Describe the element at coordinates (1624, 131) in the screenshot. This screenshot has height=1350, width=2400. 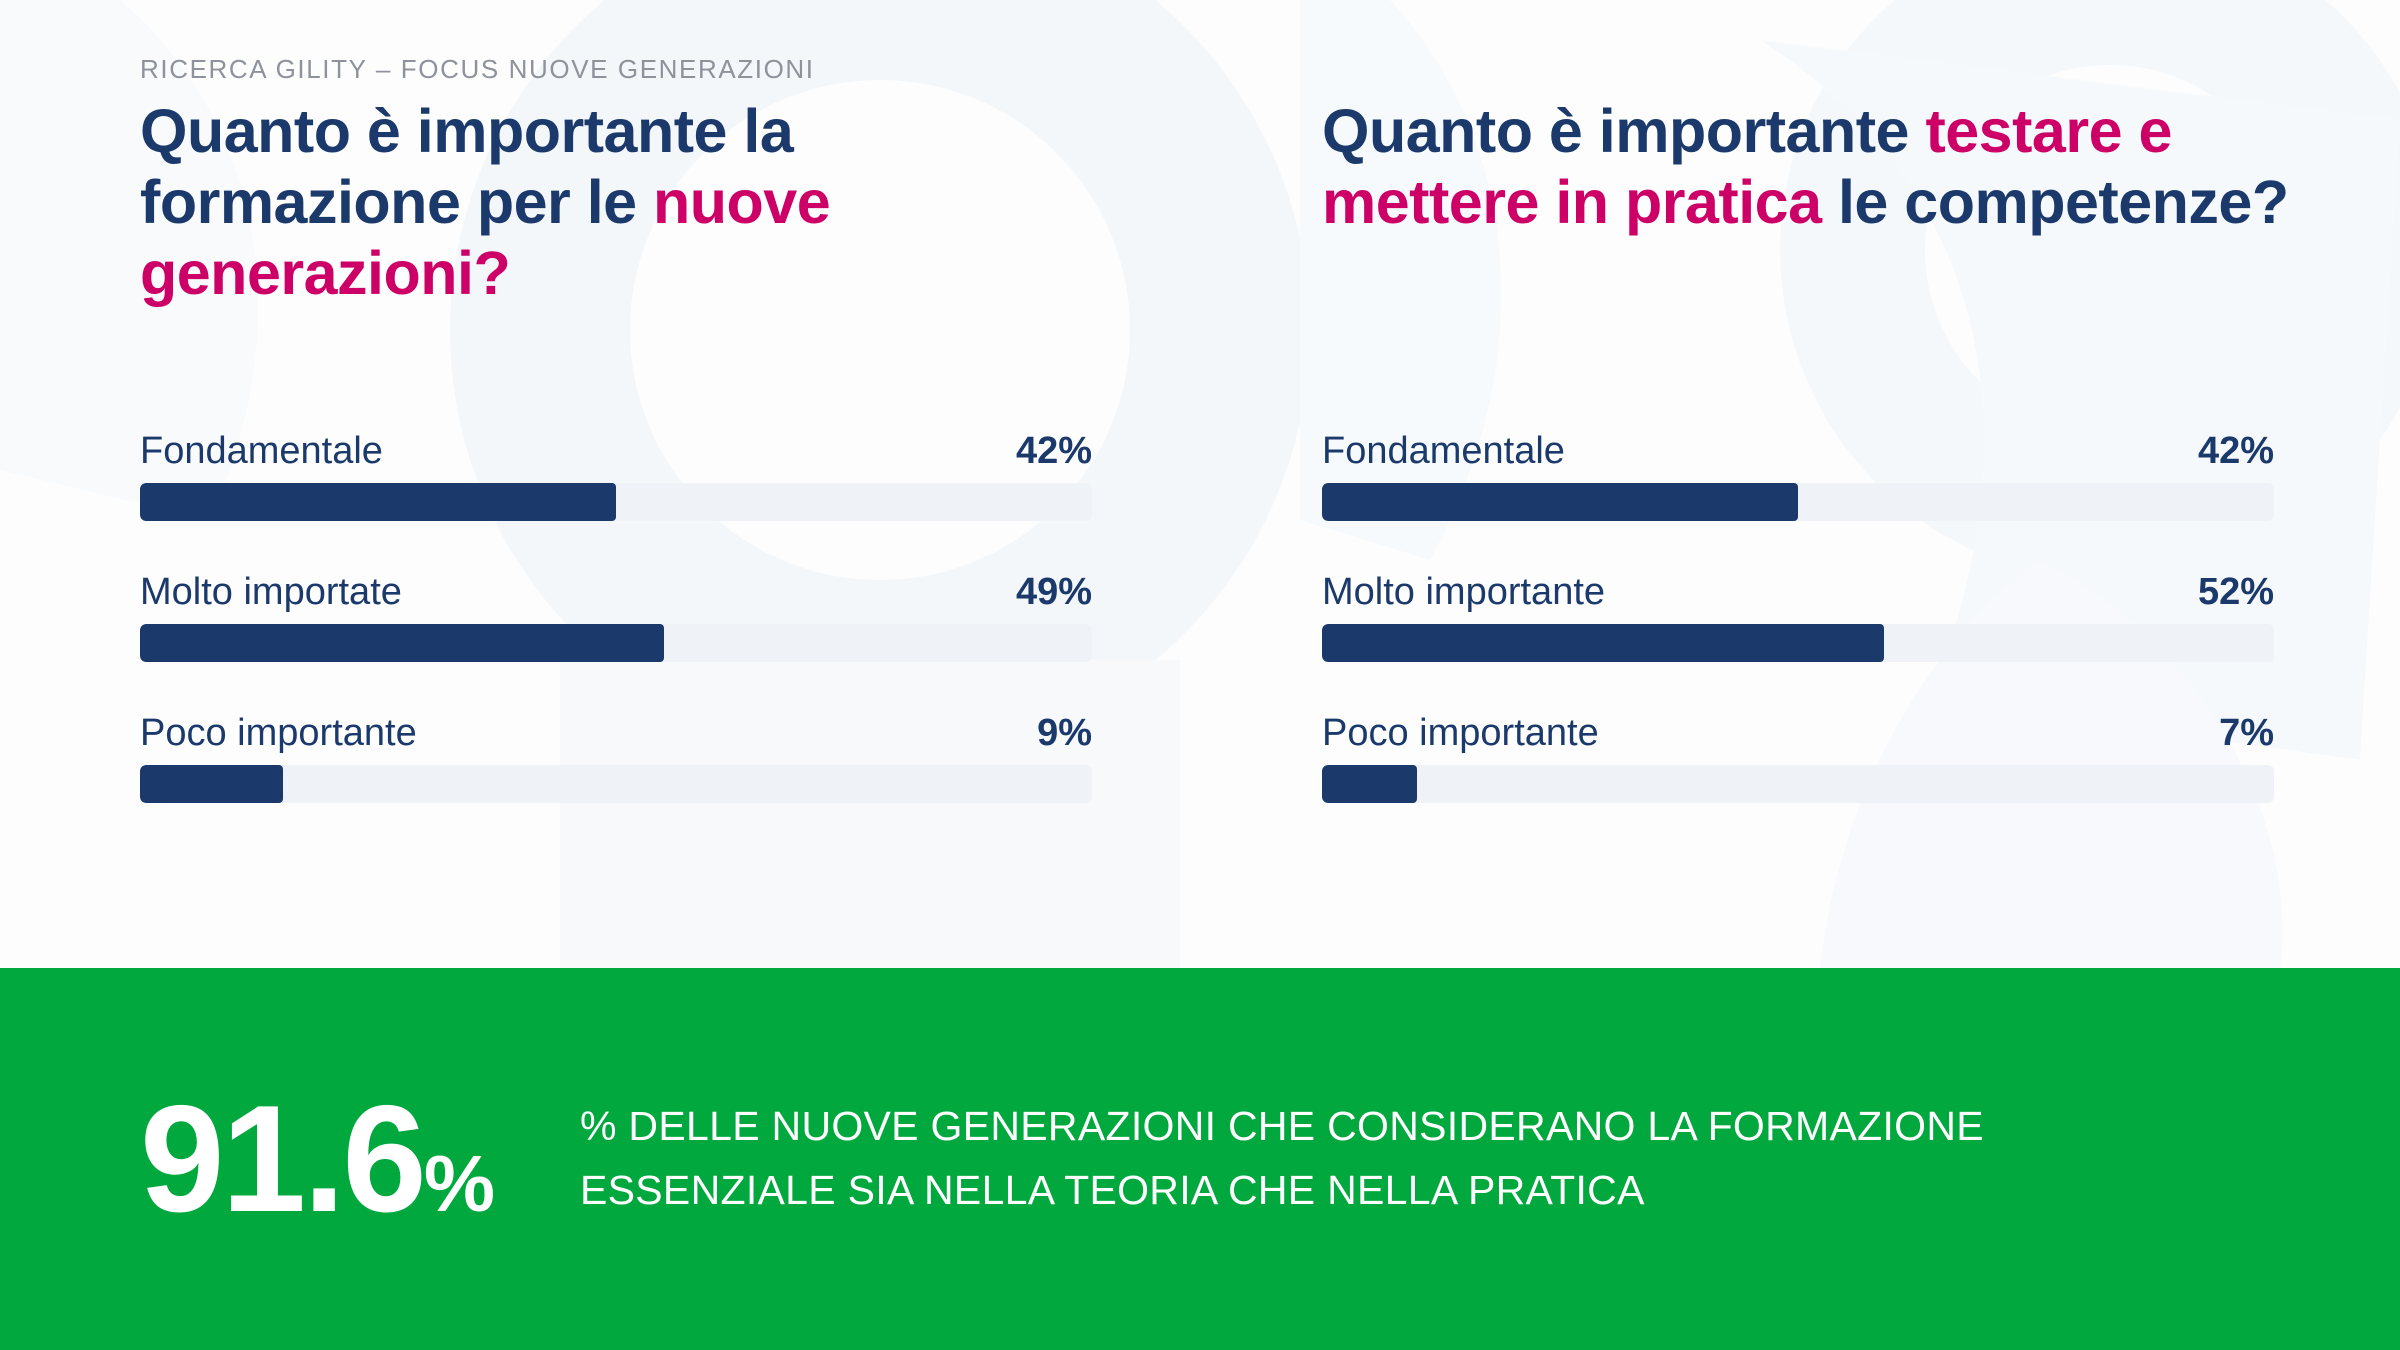
I see `headline-part-navy-1: Quanto è importante` at that location.